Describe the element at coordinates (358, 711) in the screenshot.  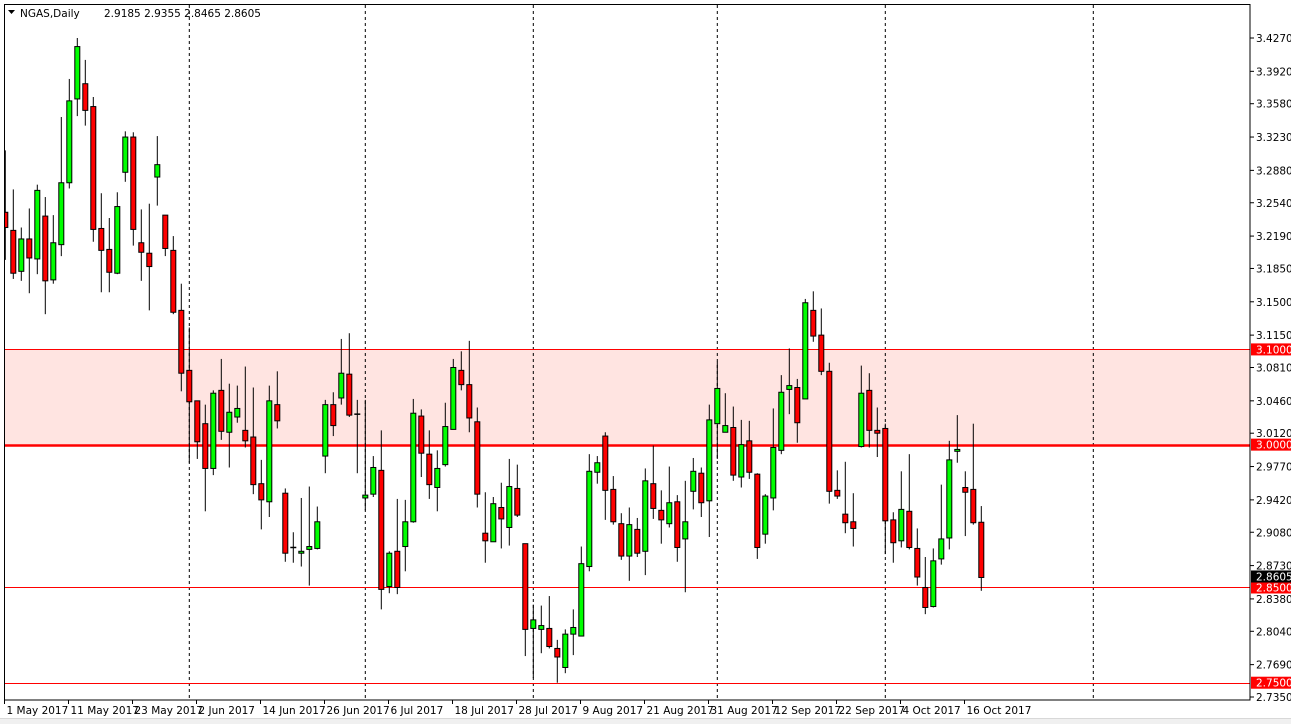
I see `date-tick-label: 26 Jun 2017` at that location.